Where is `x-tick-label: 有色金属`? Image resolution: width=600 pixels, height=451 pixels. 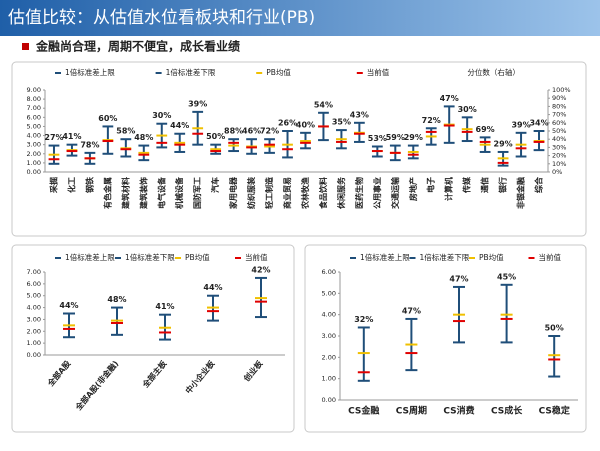 x-tick-label: 有色金属 is located at coordinates (107, 193).